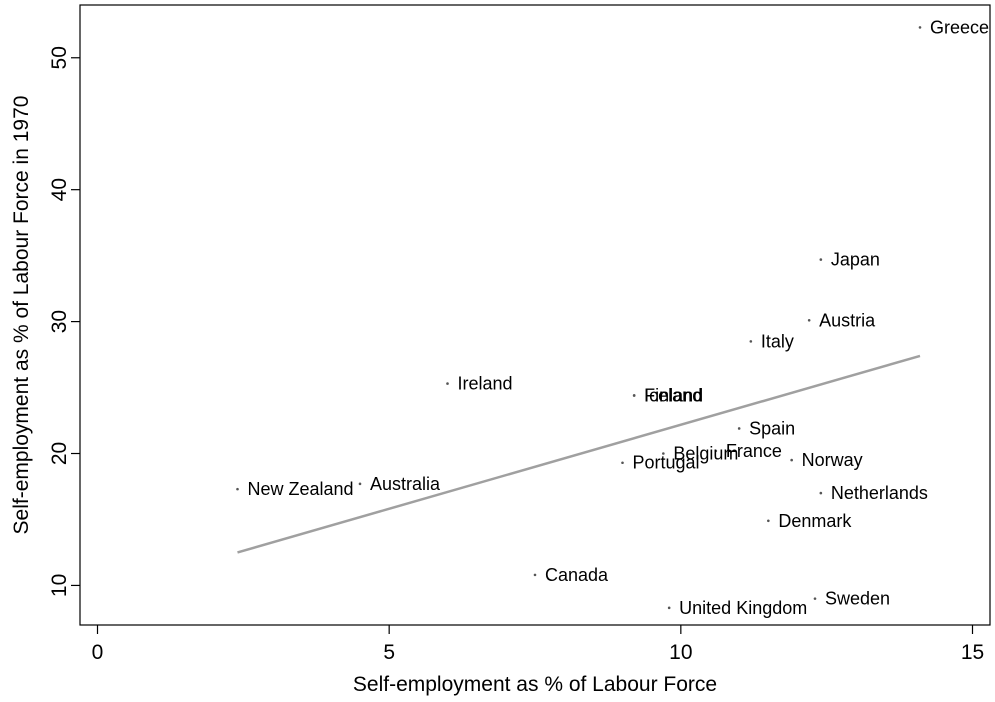 The height and width of the screenshot is (702, 995). What do you see at coordinates (59, 57) in the screenshot?
I see `y-tick-label: 50` at bounding box center [59, 57].